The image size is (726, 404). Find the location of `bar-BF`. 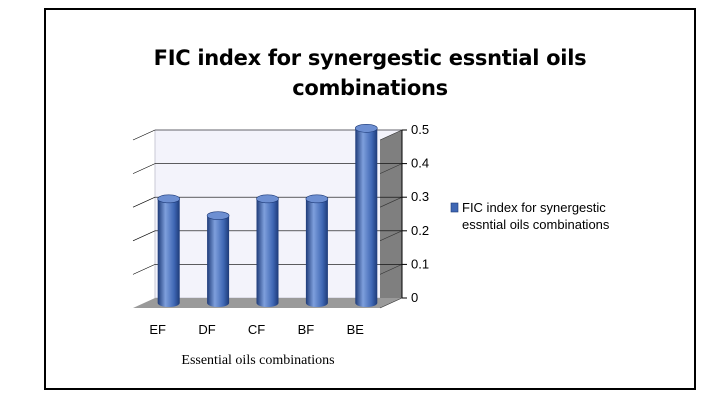

bar-BF is located at coordinates (317, 250).